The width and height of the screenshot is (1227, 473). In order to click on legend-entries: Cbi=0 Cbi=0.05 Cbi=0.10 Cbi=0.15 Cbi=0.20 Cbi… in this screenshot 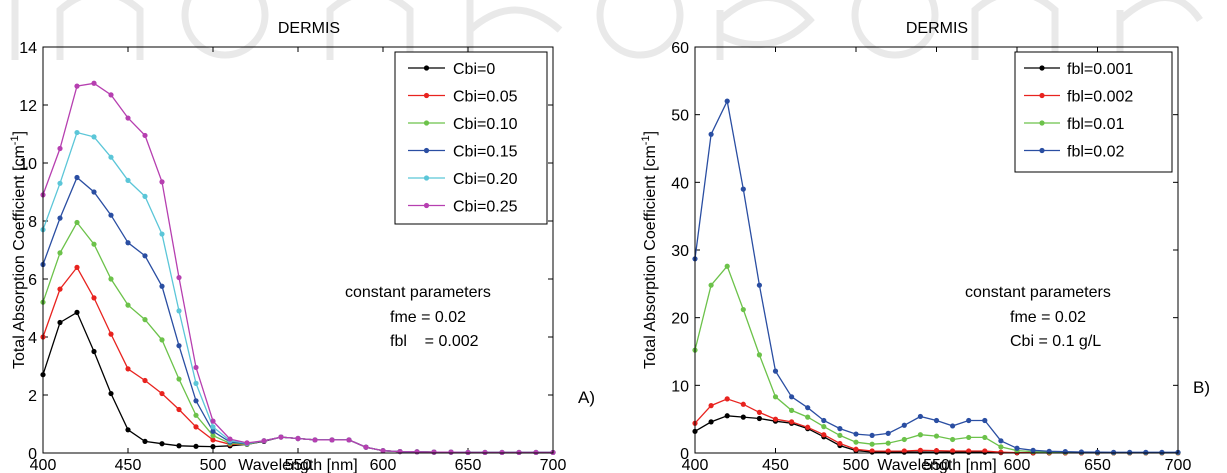, I will do `click(463, 138)`.